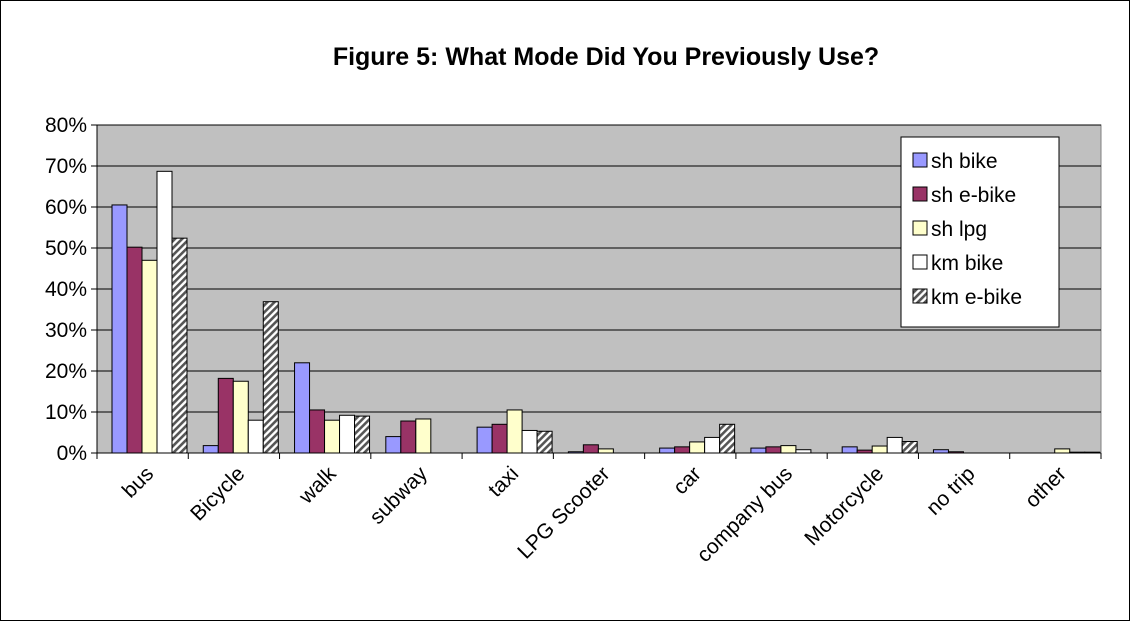 The width and height of the screenshot is (1130, 622). What do you see at coordinates (967, 263) in the screenshot?
I see `legend-label: km bike` at bounding box center [967, 263].